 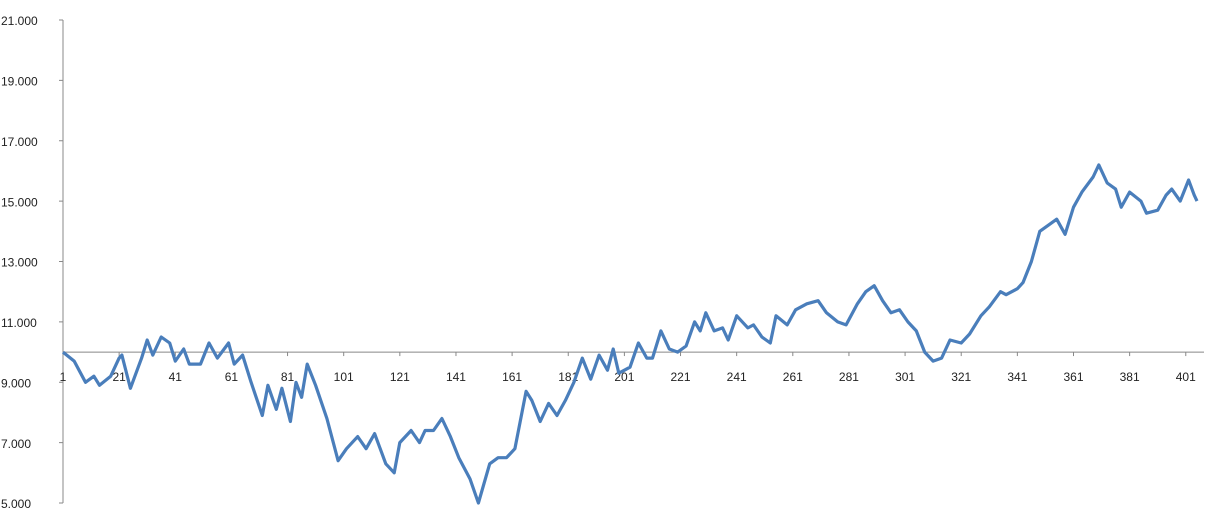 What do you see at coordinates (400, 377) in the screenshot?
I see `x-tick-label: 121` at bounding box center [400, 377].